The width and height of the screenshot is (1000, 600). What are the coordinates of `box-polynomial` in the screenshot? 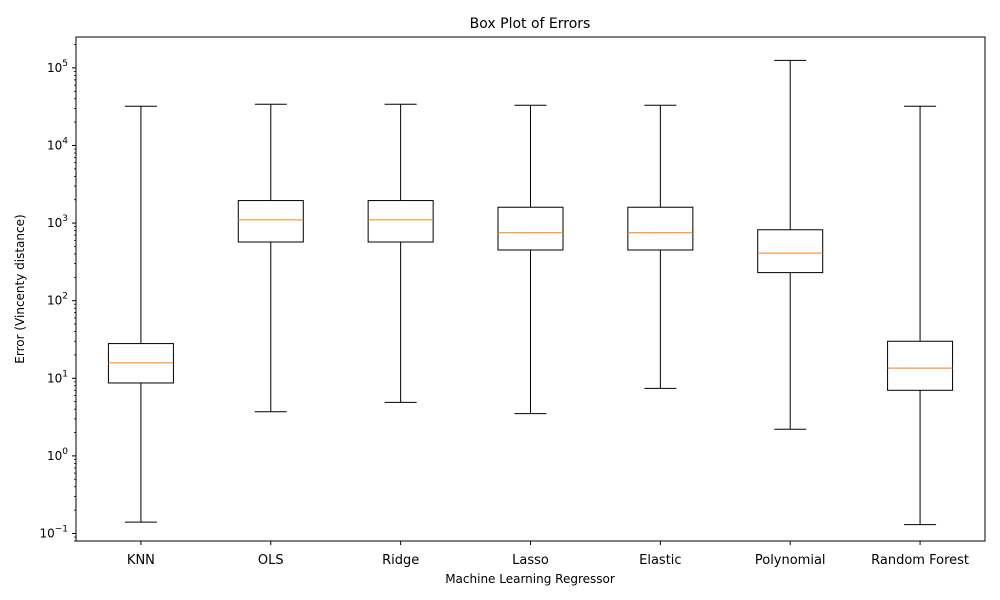 It's located at (790, 244).